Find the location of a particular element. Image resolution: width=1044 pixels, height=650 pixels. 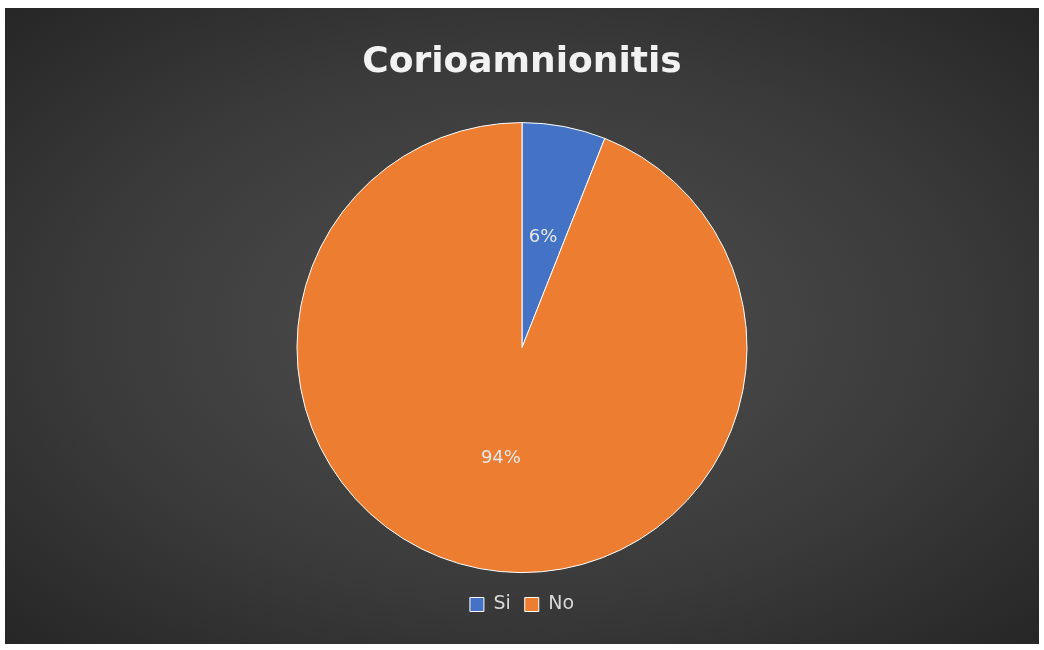

legend-label: Si is located at coordinates (502, 602).